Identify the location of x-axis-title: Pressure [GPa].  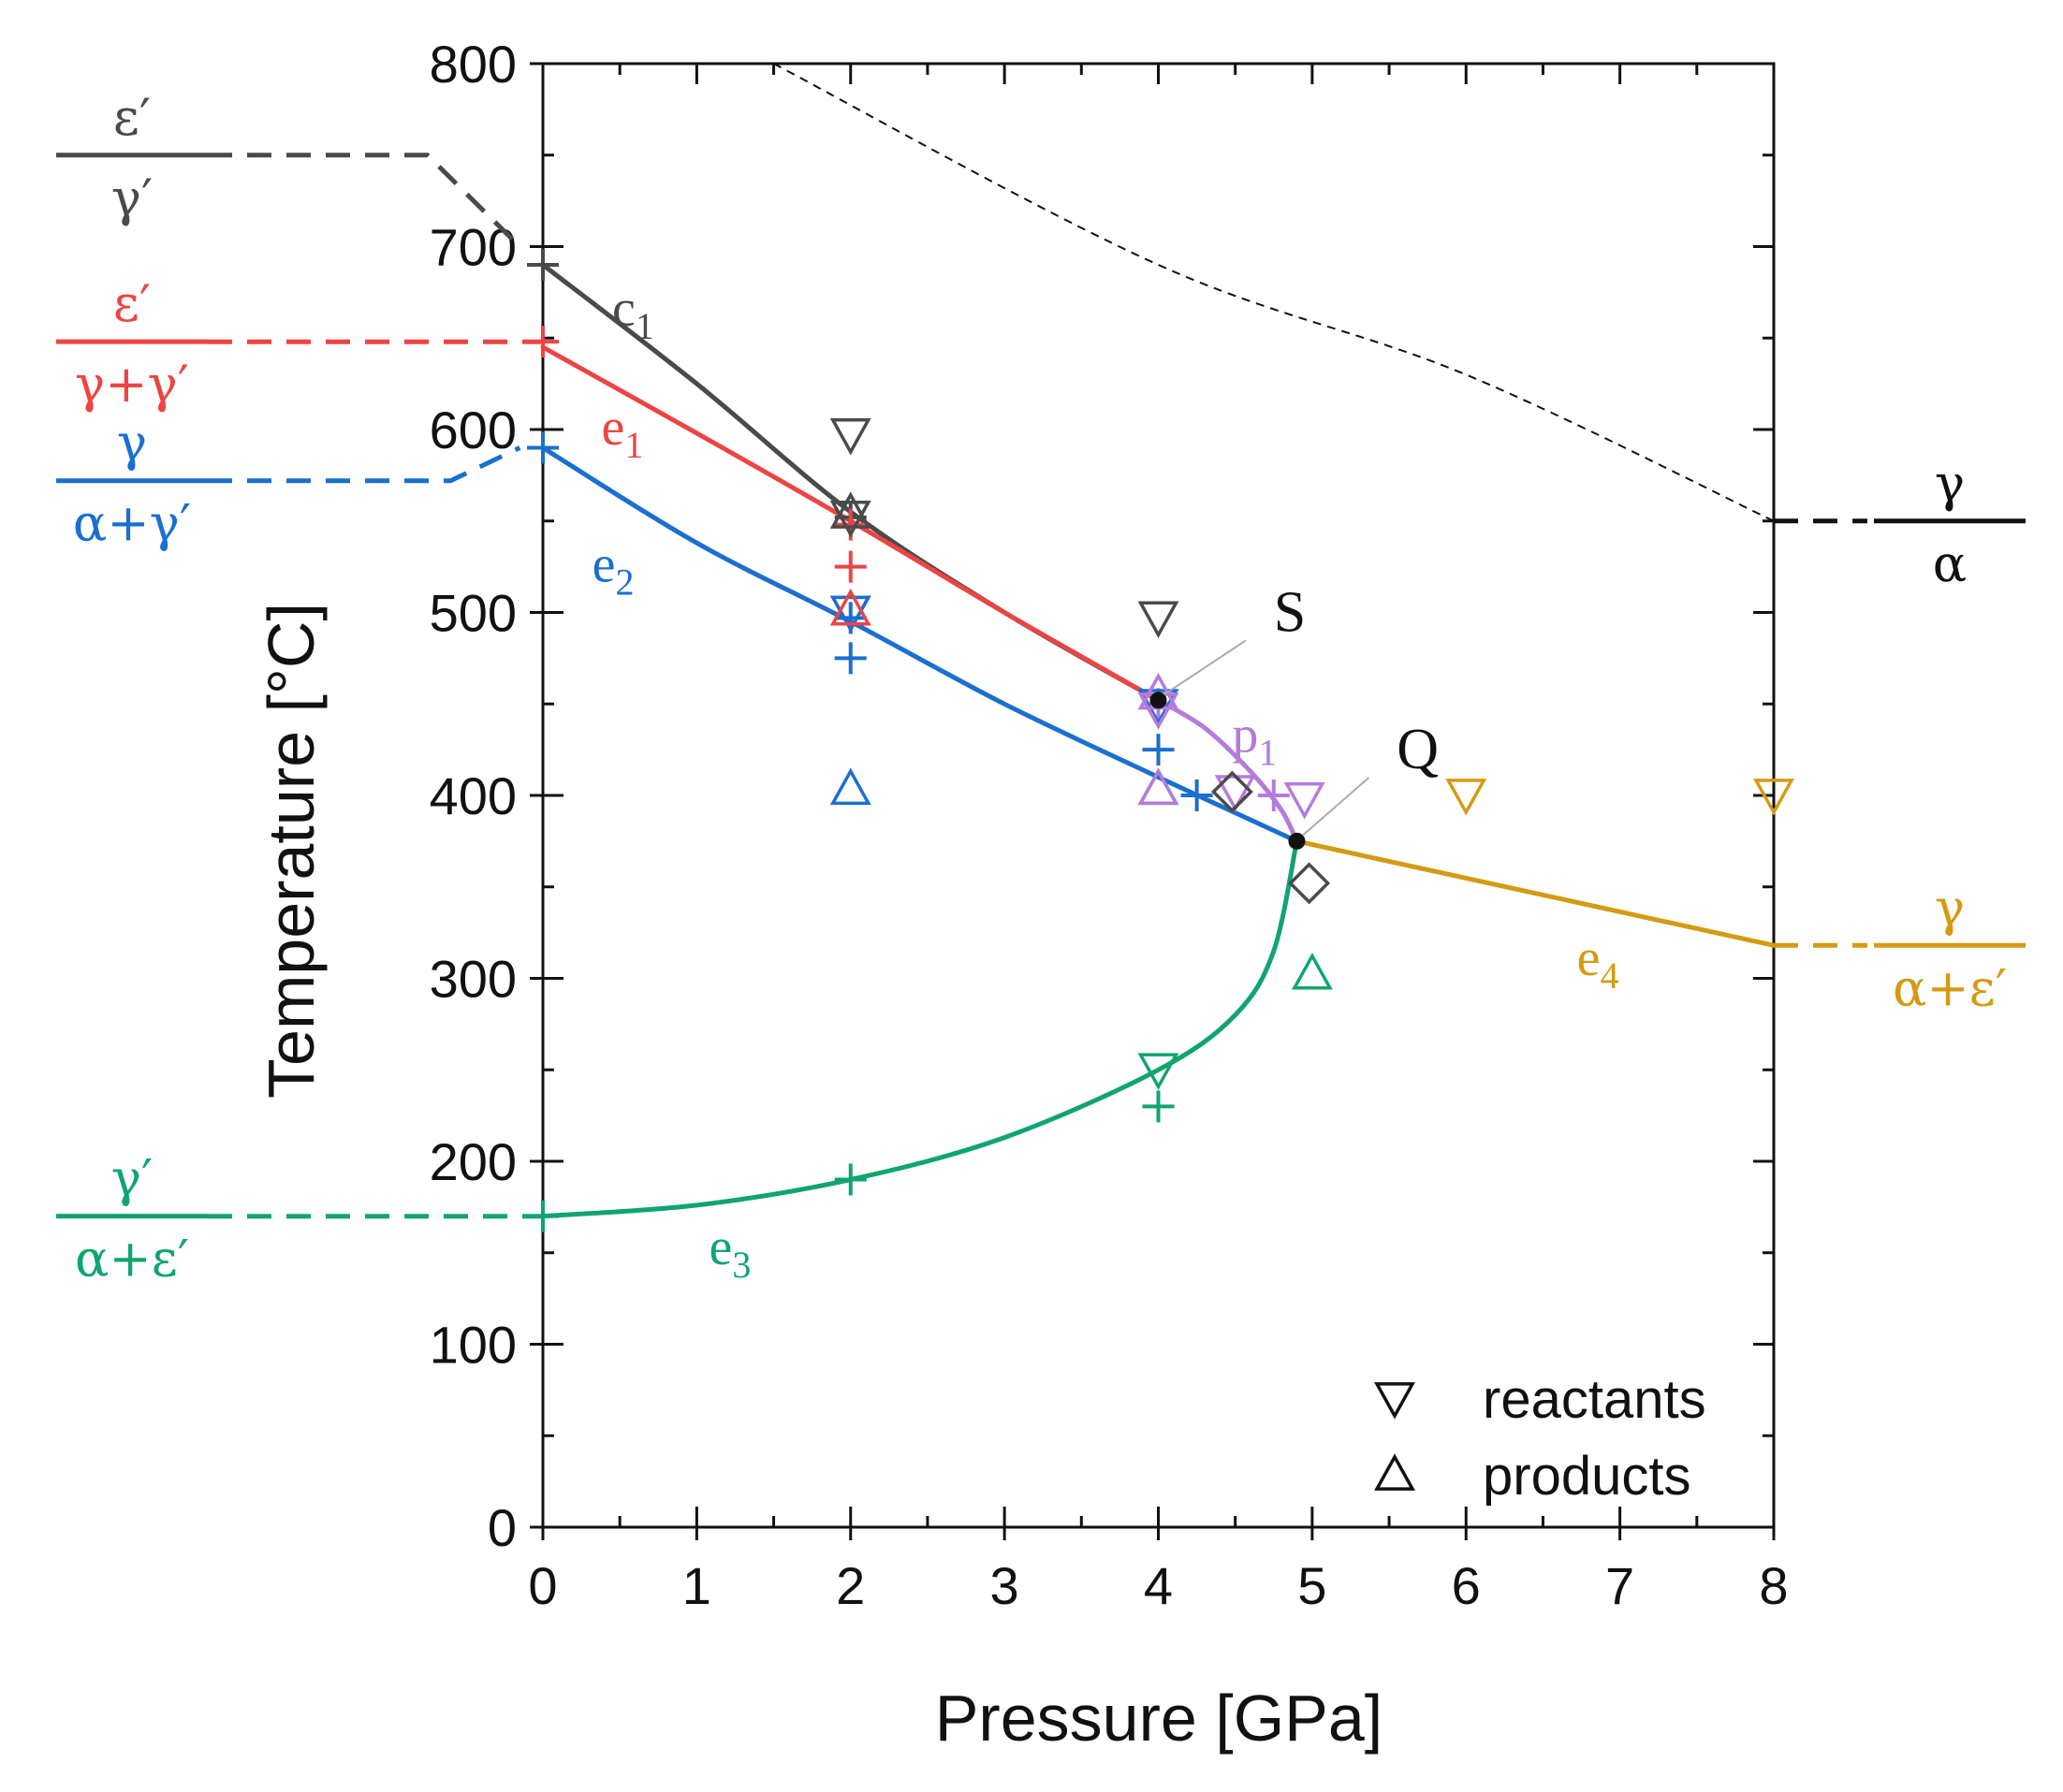
(1159, 1718).